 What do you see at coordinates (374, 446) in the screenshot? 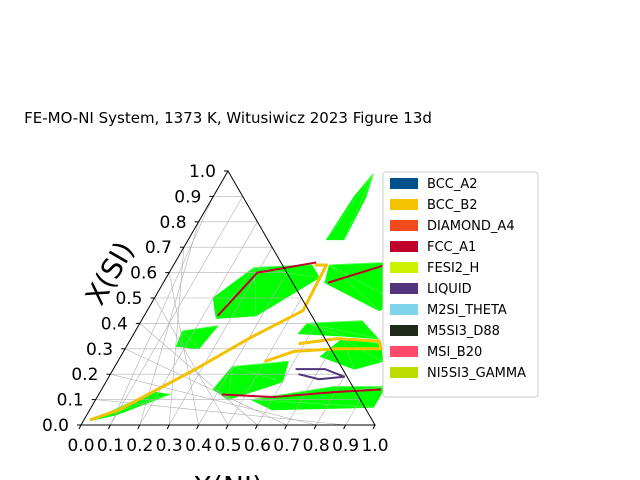
I see `x-tick-label: 1.0` at bounding box center [374, 446].